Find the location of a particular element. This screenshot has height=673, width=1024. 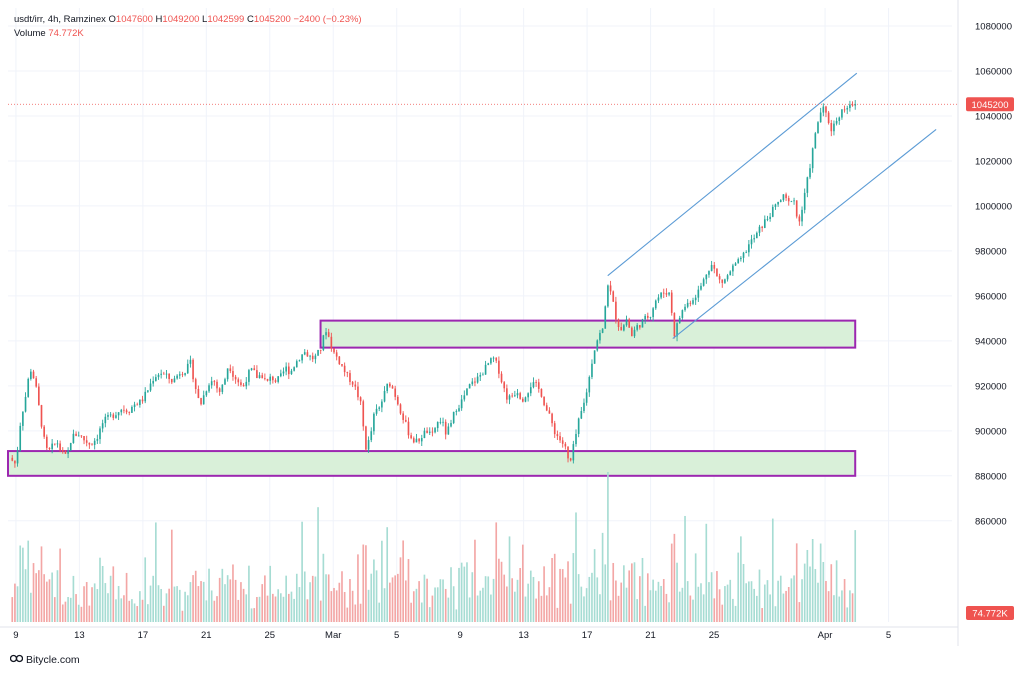

time-tick-label: Apr is located at coordinates (825, 635).